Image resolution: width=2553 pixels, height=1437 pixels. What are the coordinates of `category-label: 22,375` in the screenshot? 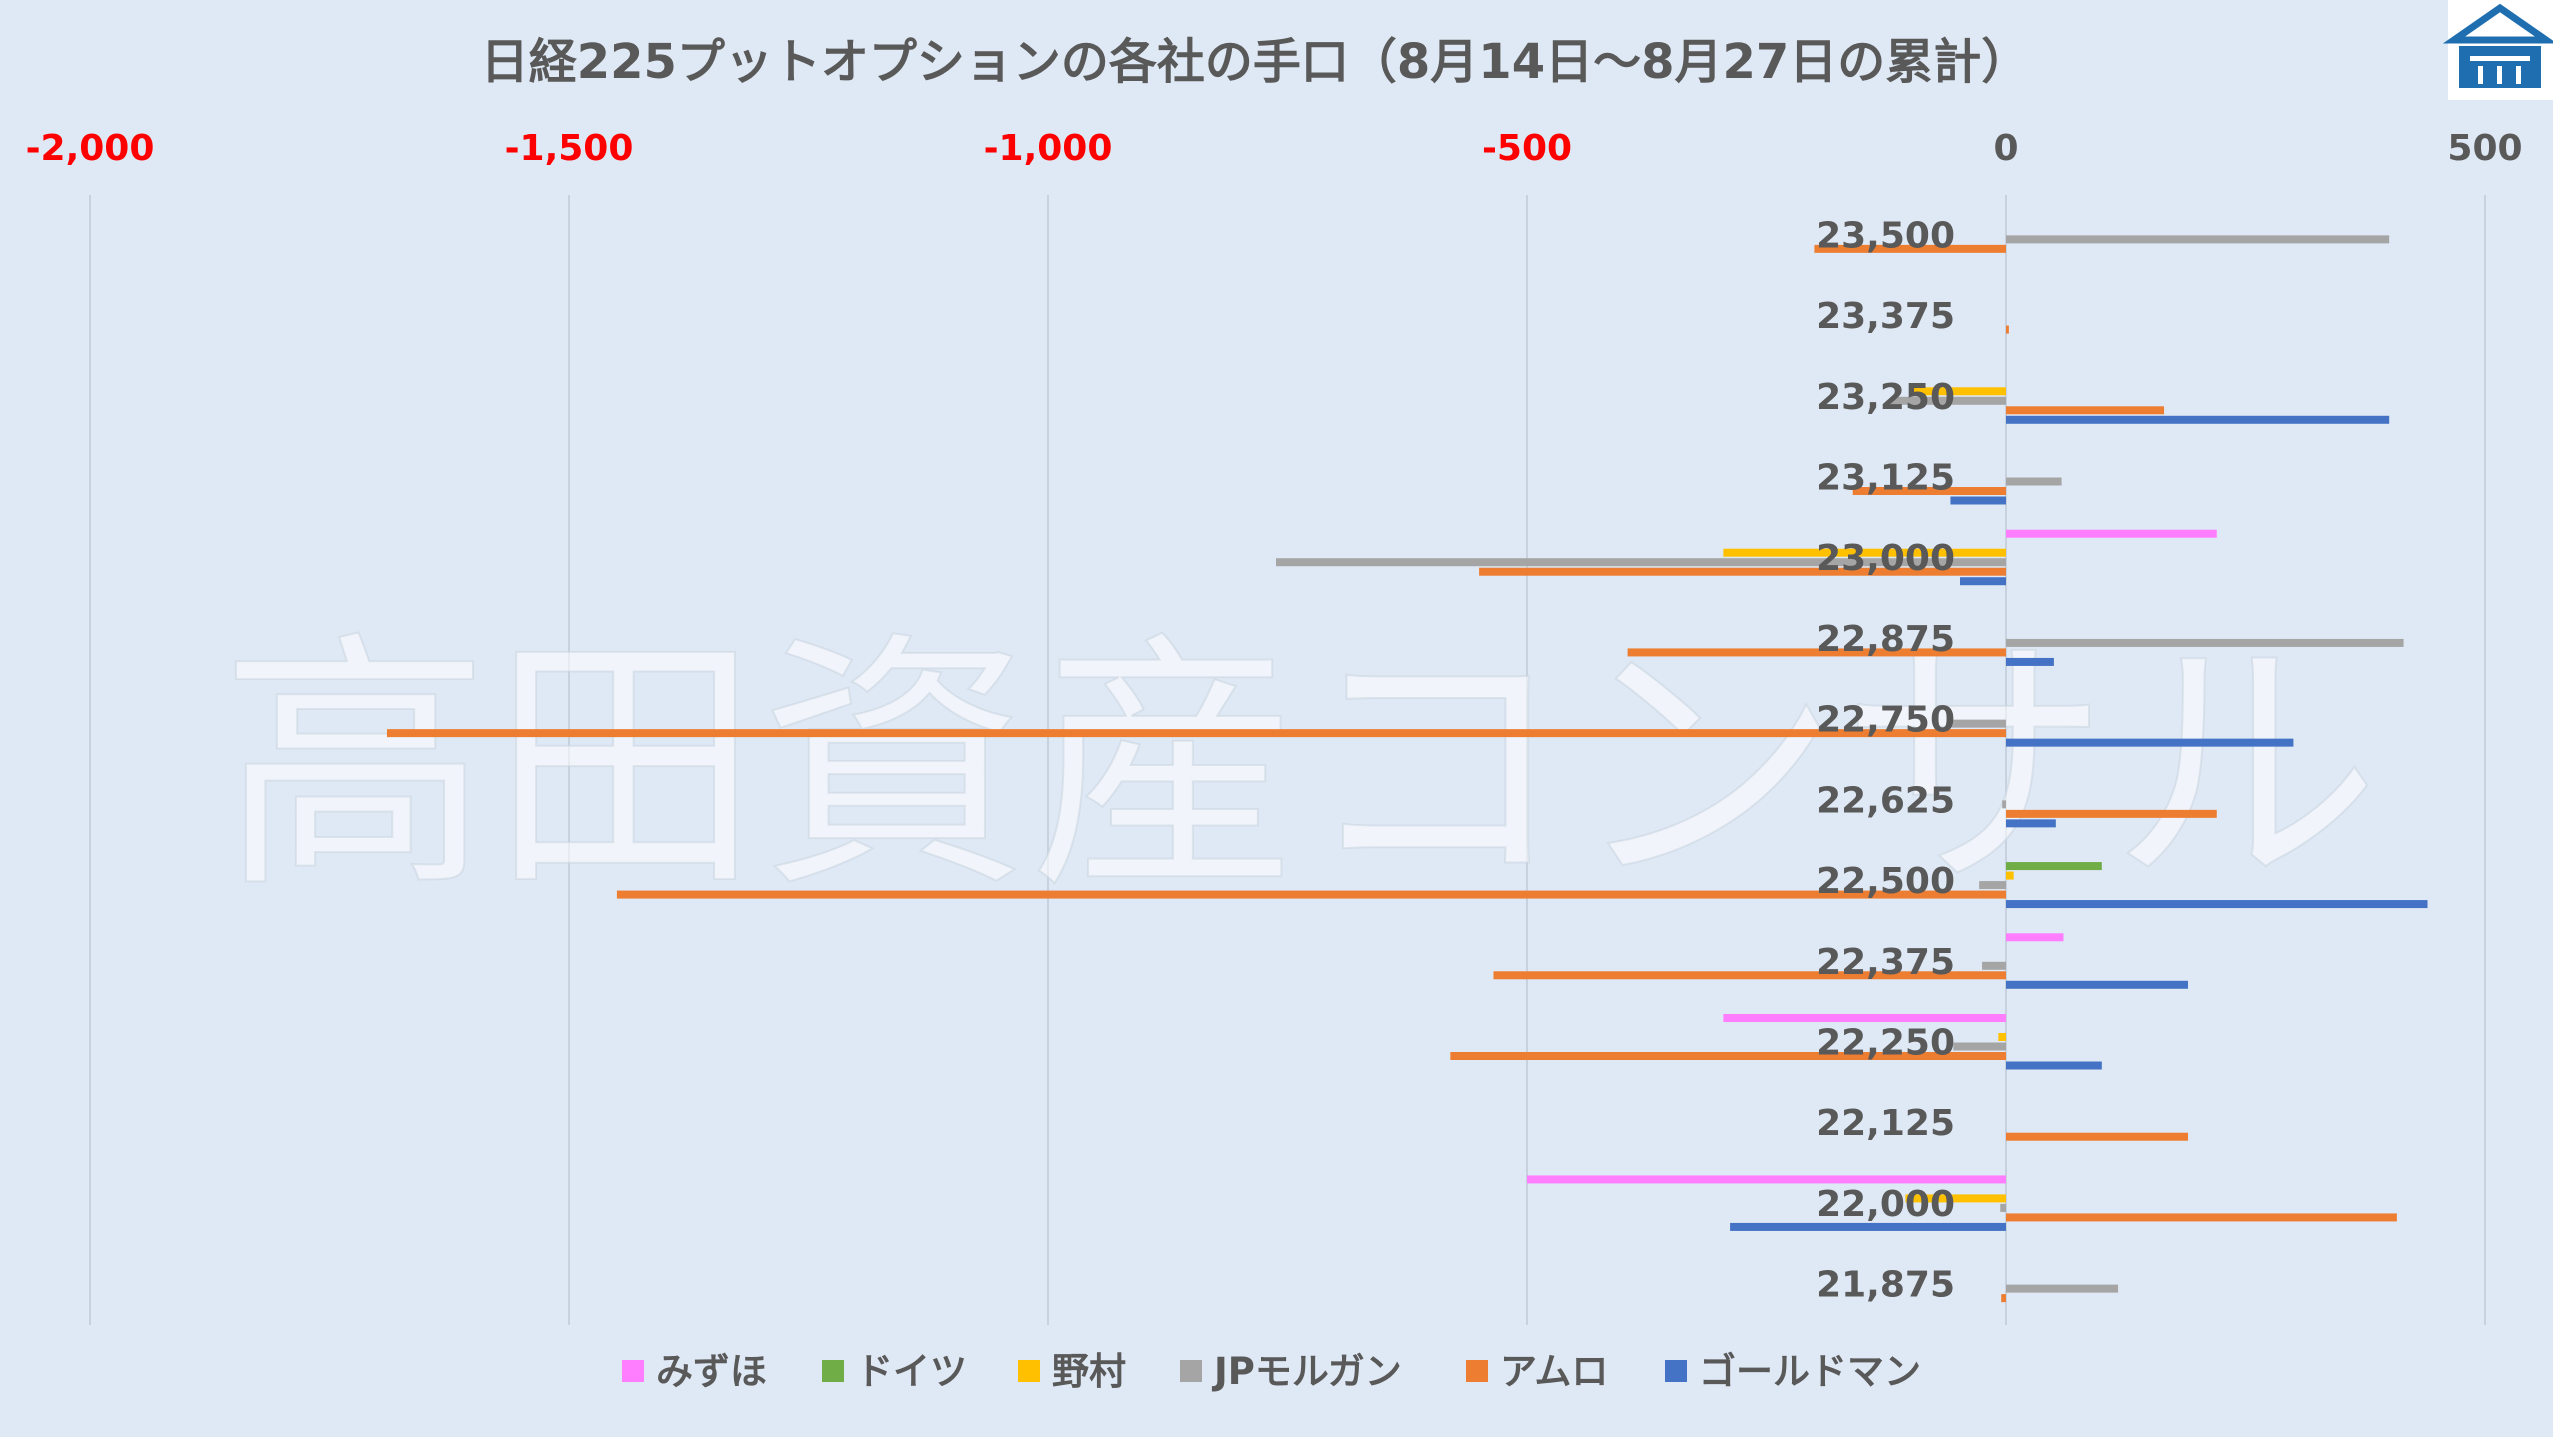 It's located at (1885, 962).